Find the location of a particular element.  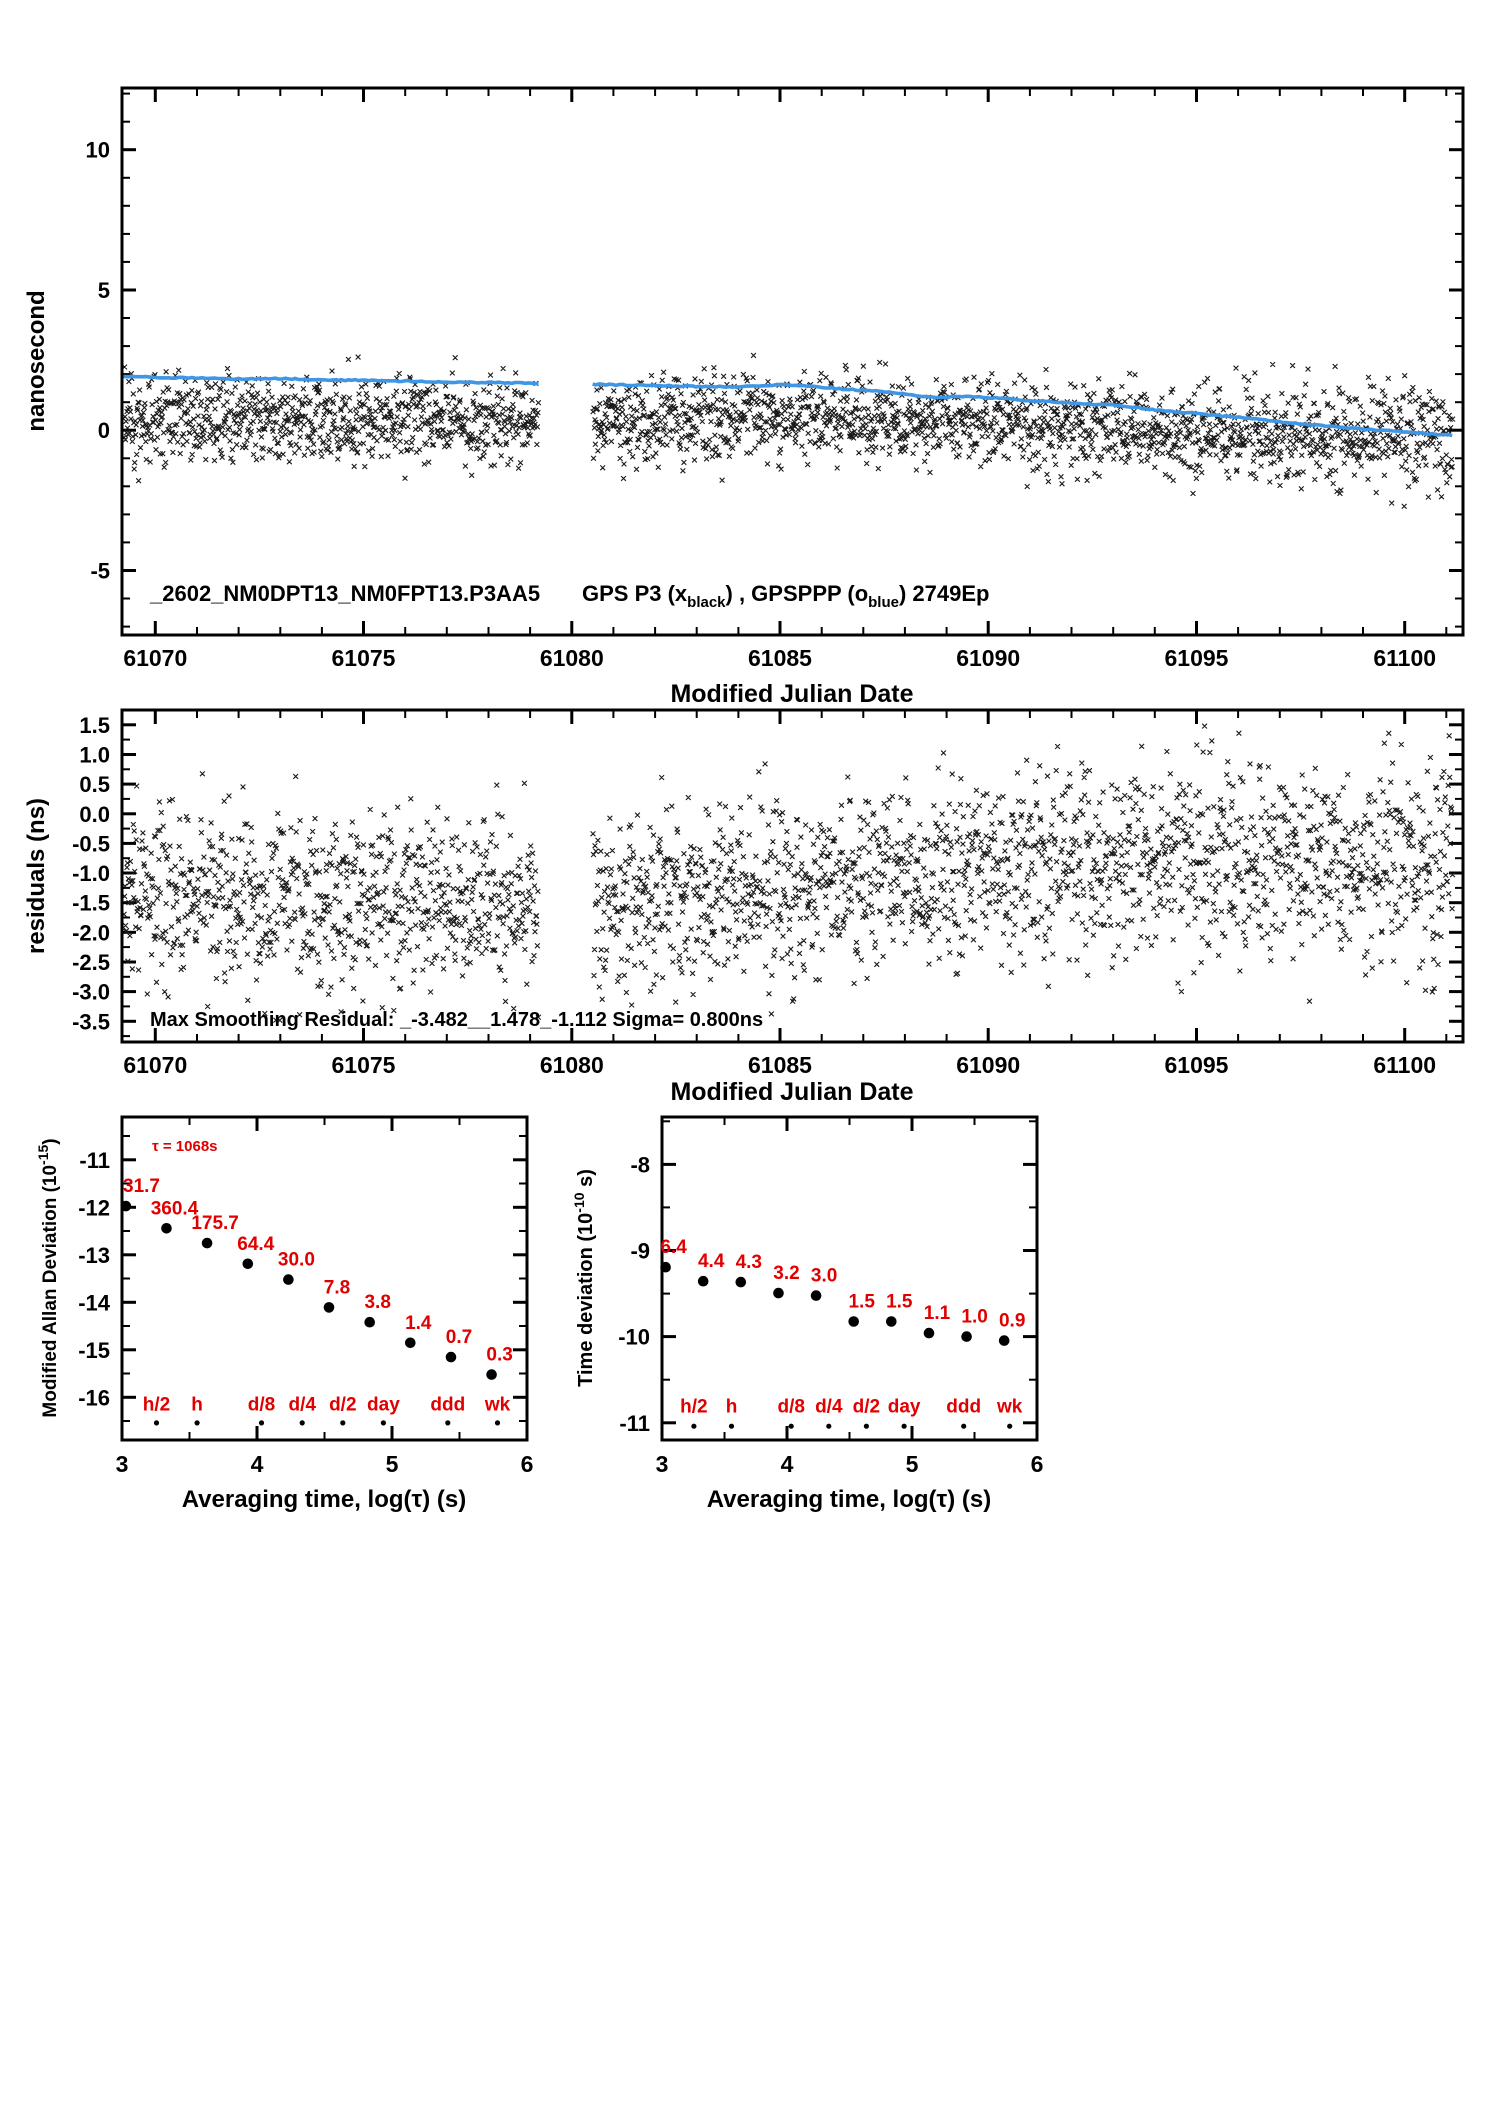

x-tick-label: 3 is located at coordinates (122, 1464).